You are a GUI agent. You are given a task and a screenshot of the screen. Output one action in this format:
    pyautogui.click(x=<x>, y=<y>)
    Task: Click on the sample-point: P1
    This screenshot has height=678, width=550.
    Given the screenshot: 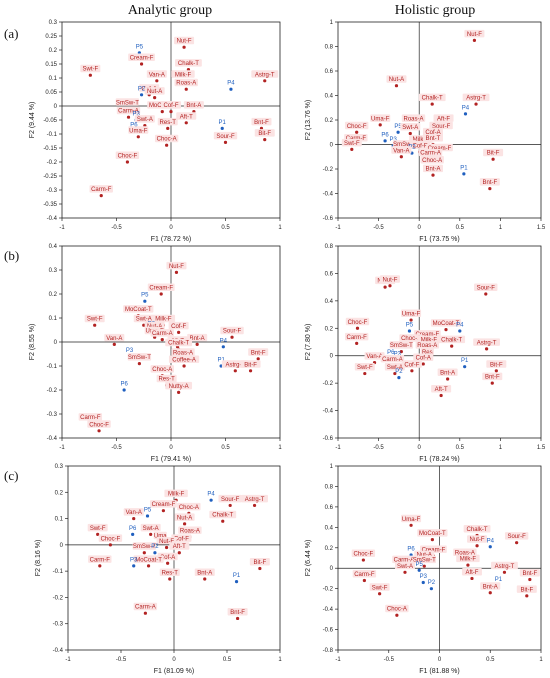 What is the action you would take?
    pyautogui.click(x=237, y=578)
    